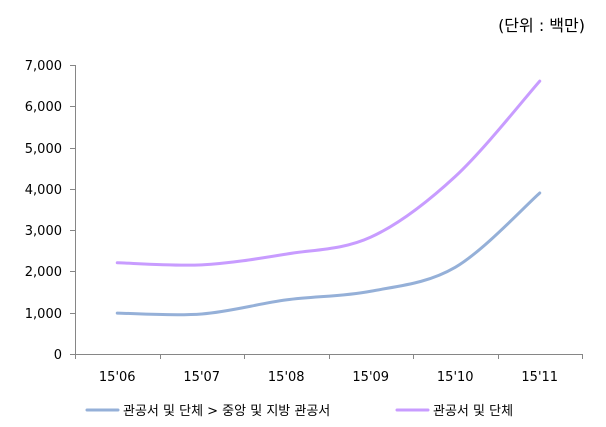  Describe the element at coordinates (43, 272) in the screenshot. I see `y-tick-label-2: 2,000` at that location.